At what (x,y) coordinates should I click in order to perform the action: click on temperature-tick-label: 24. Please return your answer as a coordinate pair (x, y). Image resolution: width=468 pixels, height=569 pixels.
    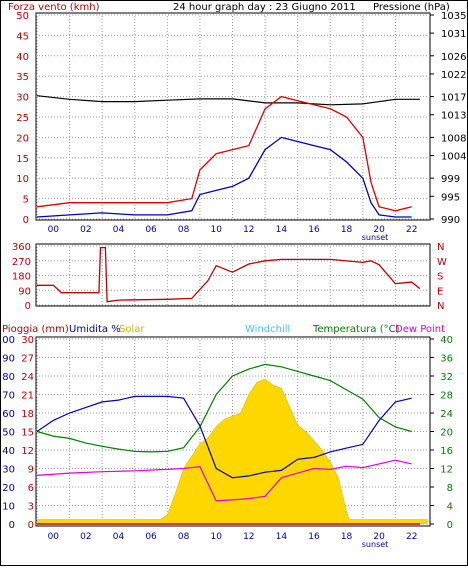
    Looking at the image, I should click on (446, 414).